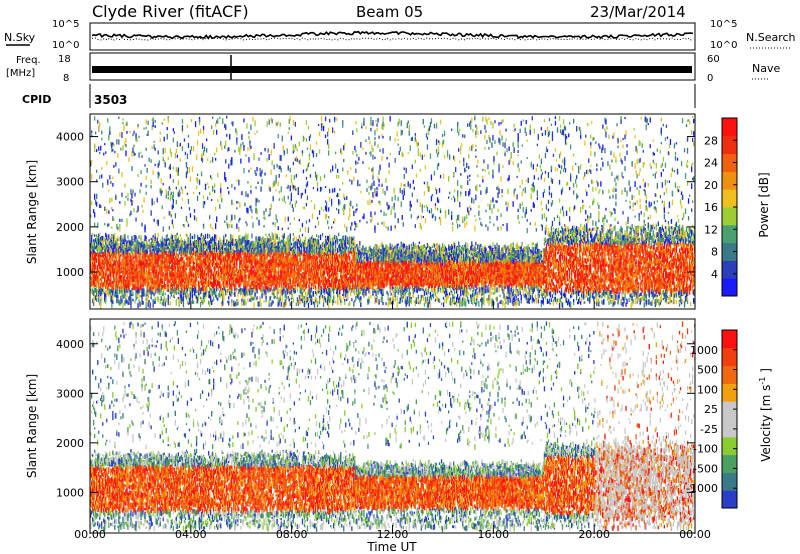 The height and width of the screenshot is (554, 800). What do you see at coordinates (65, 24) in the screenshot?
I see `noise-left-top-tick: 10^5` at bounding box center [65, 24].